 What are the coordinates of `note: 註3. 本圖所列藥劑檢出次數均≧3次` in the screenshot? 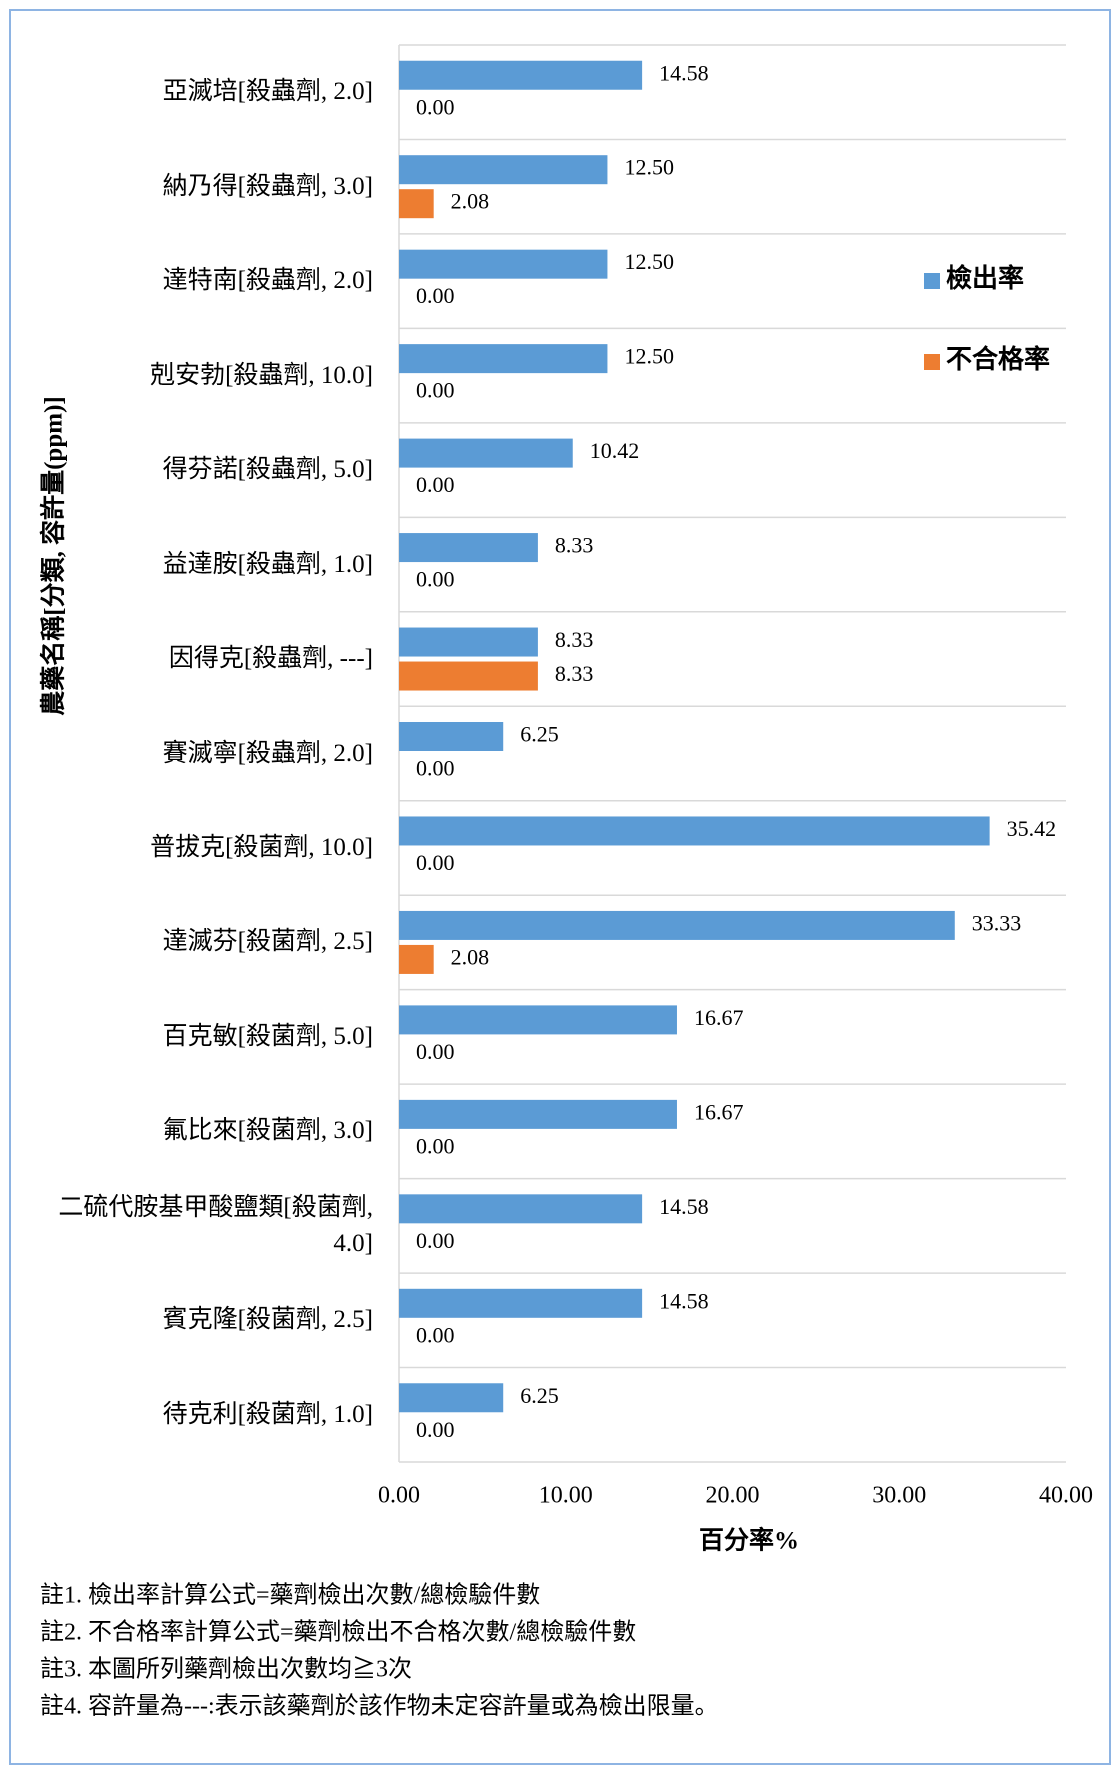 It's located at (226, 1669).